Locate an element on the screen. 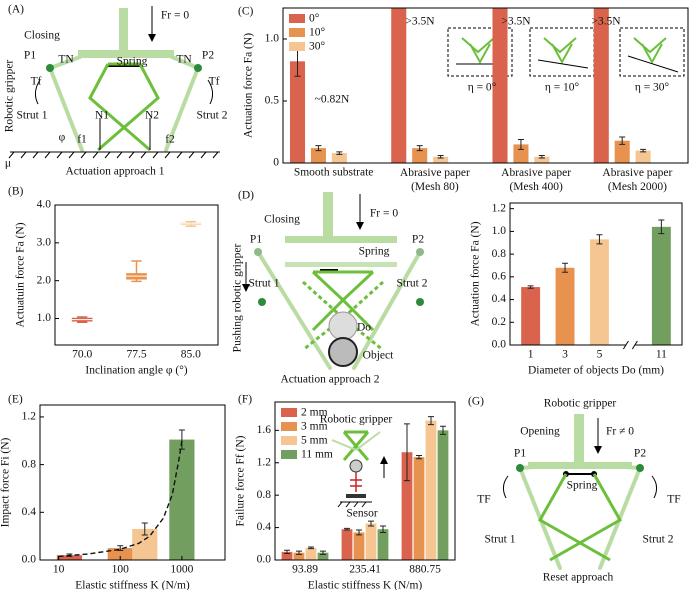  legend-label: 5 mm is located at coordinates (314, 441).